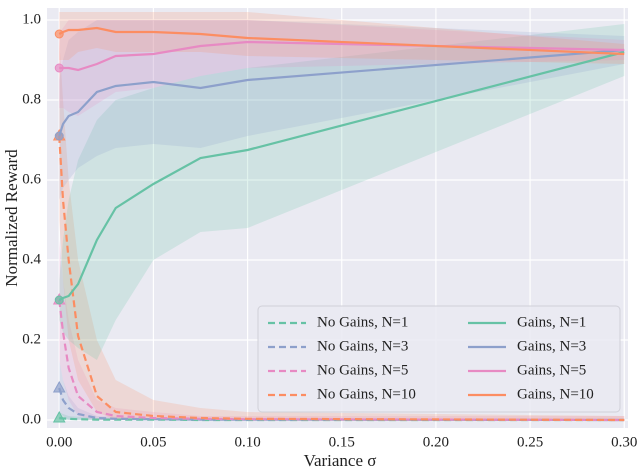 This screenshot has width=640, height=471. What do you see at coordinates (436, 442) in the screenshot?
I see `x-tick-label: 0.20` at bounding box center [436, 442].